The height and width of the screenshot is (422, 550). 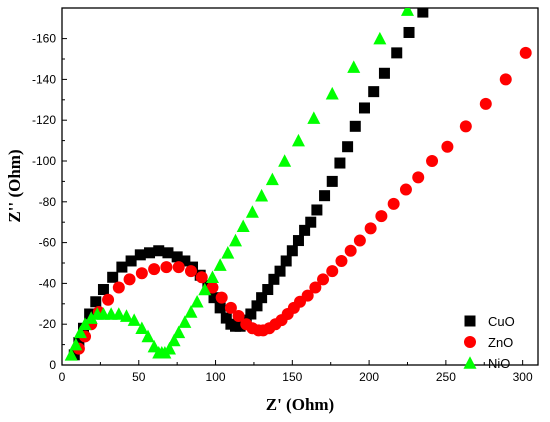 What do you see at coordinates (52, 365) in the screenshot?
I see `y-tick-label: 0` at bounding box center [52, 365].